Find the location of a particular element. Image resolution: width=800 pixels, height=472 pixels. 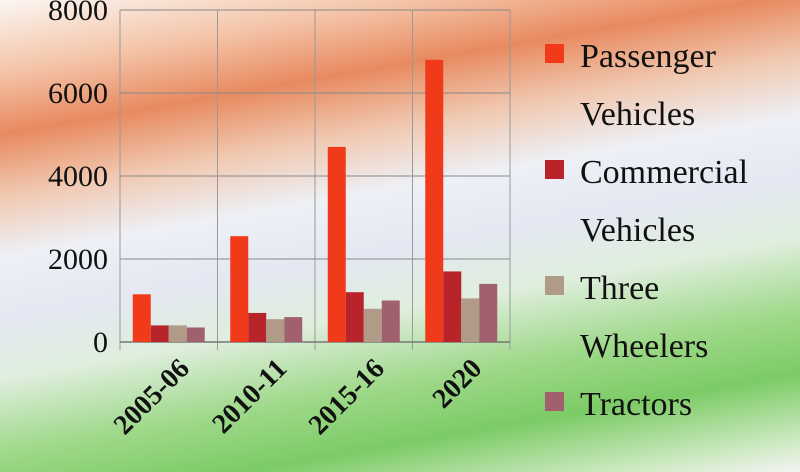

legend-label: Tractors is located at coordinates (636, 404).